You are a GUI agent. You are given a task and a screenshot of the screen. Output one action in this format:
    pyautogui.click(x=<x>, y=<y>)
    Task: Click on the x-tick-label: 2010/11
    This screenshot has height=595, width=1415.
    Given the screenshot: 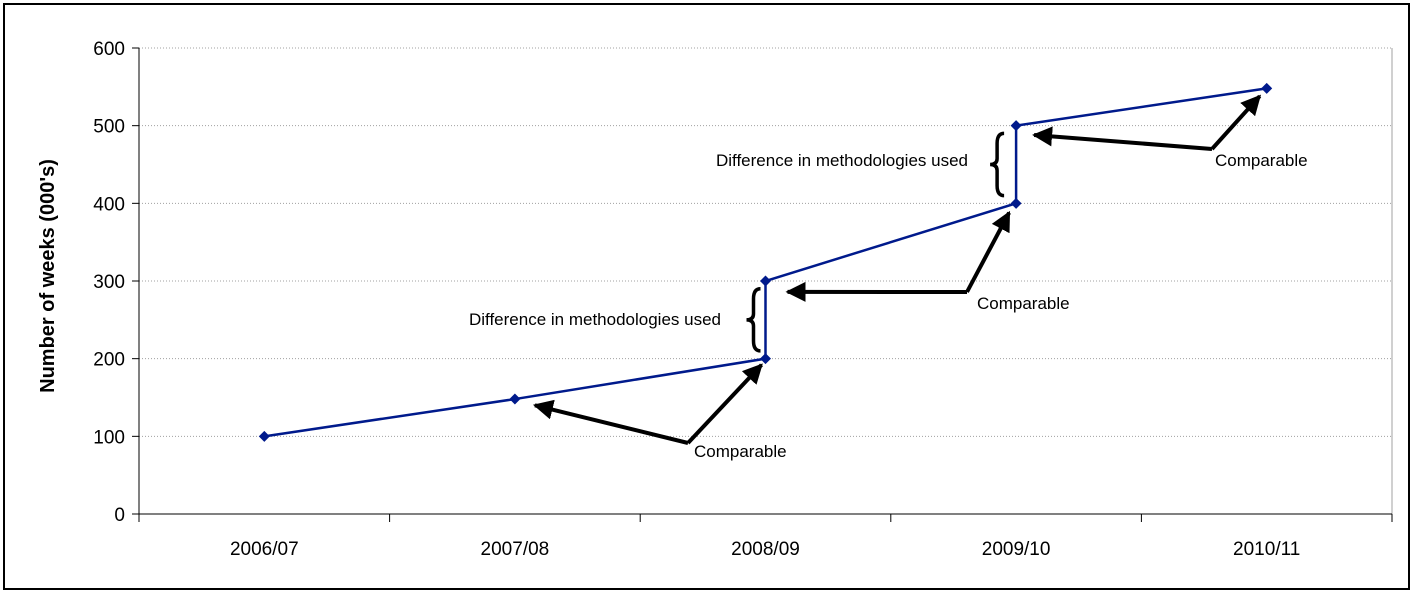 What is the action you would take?
    pyautogui.click(x=1266, y=549)
    